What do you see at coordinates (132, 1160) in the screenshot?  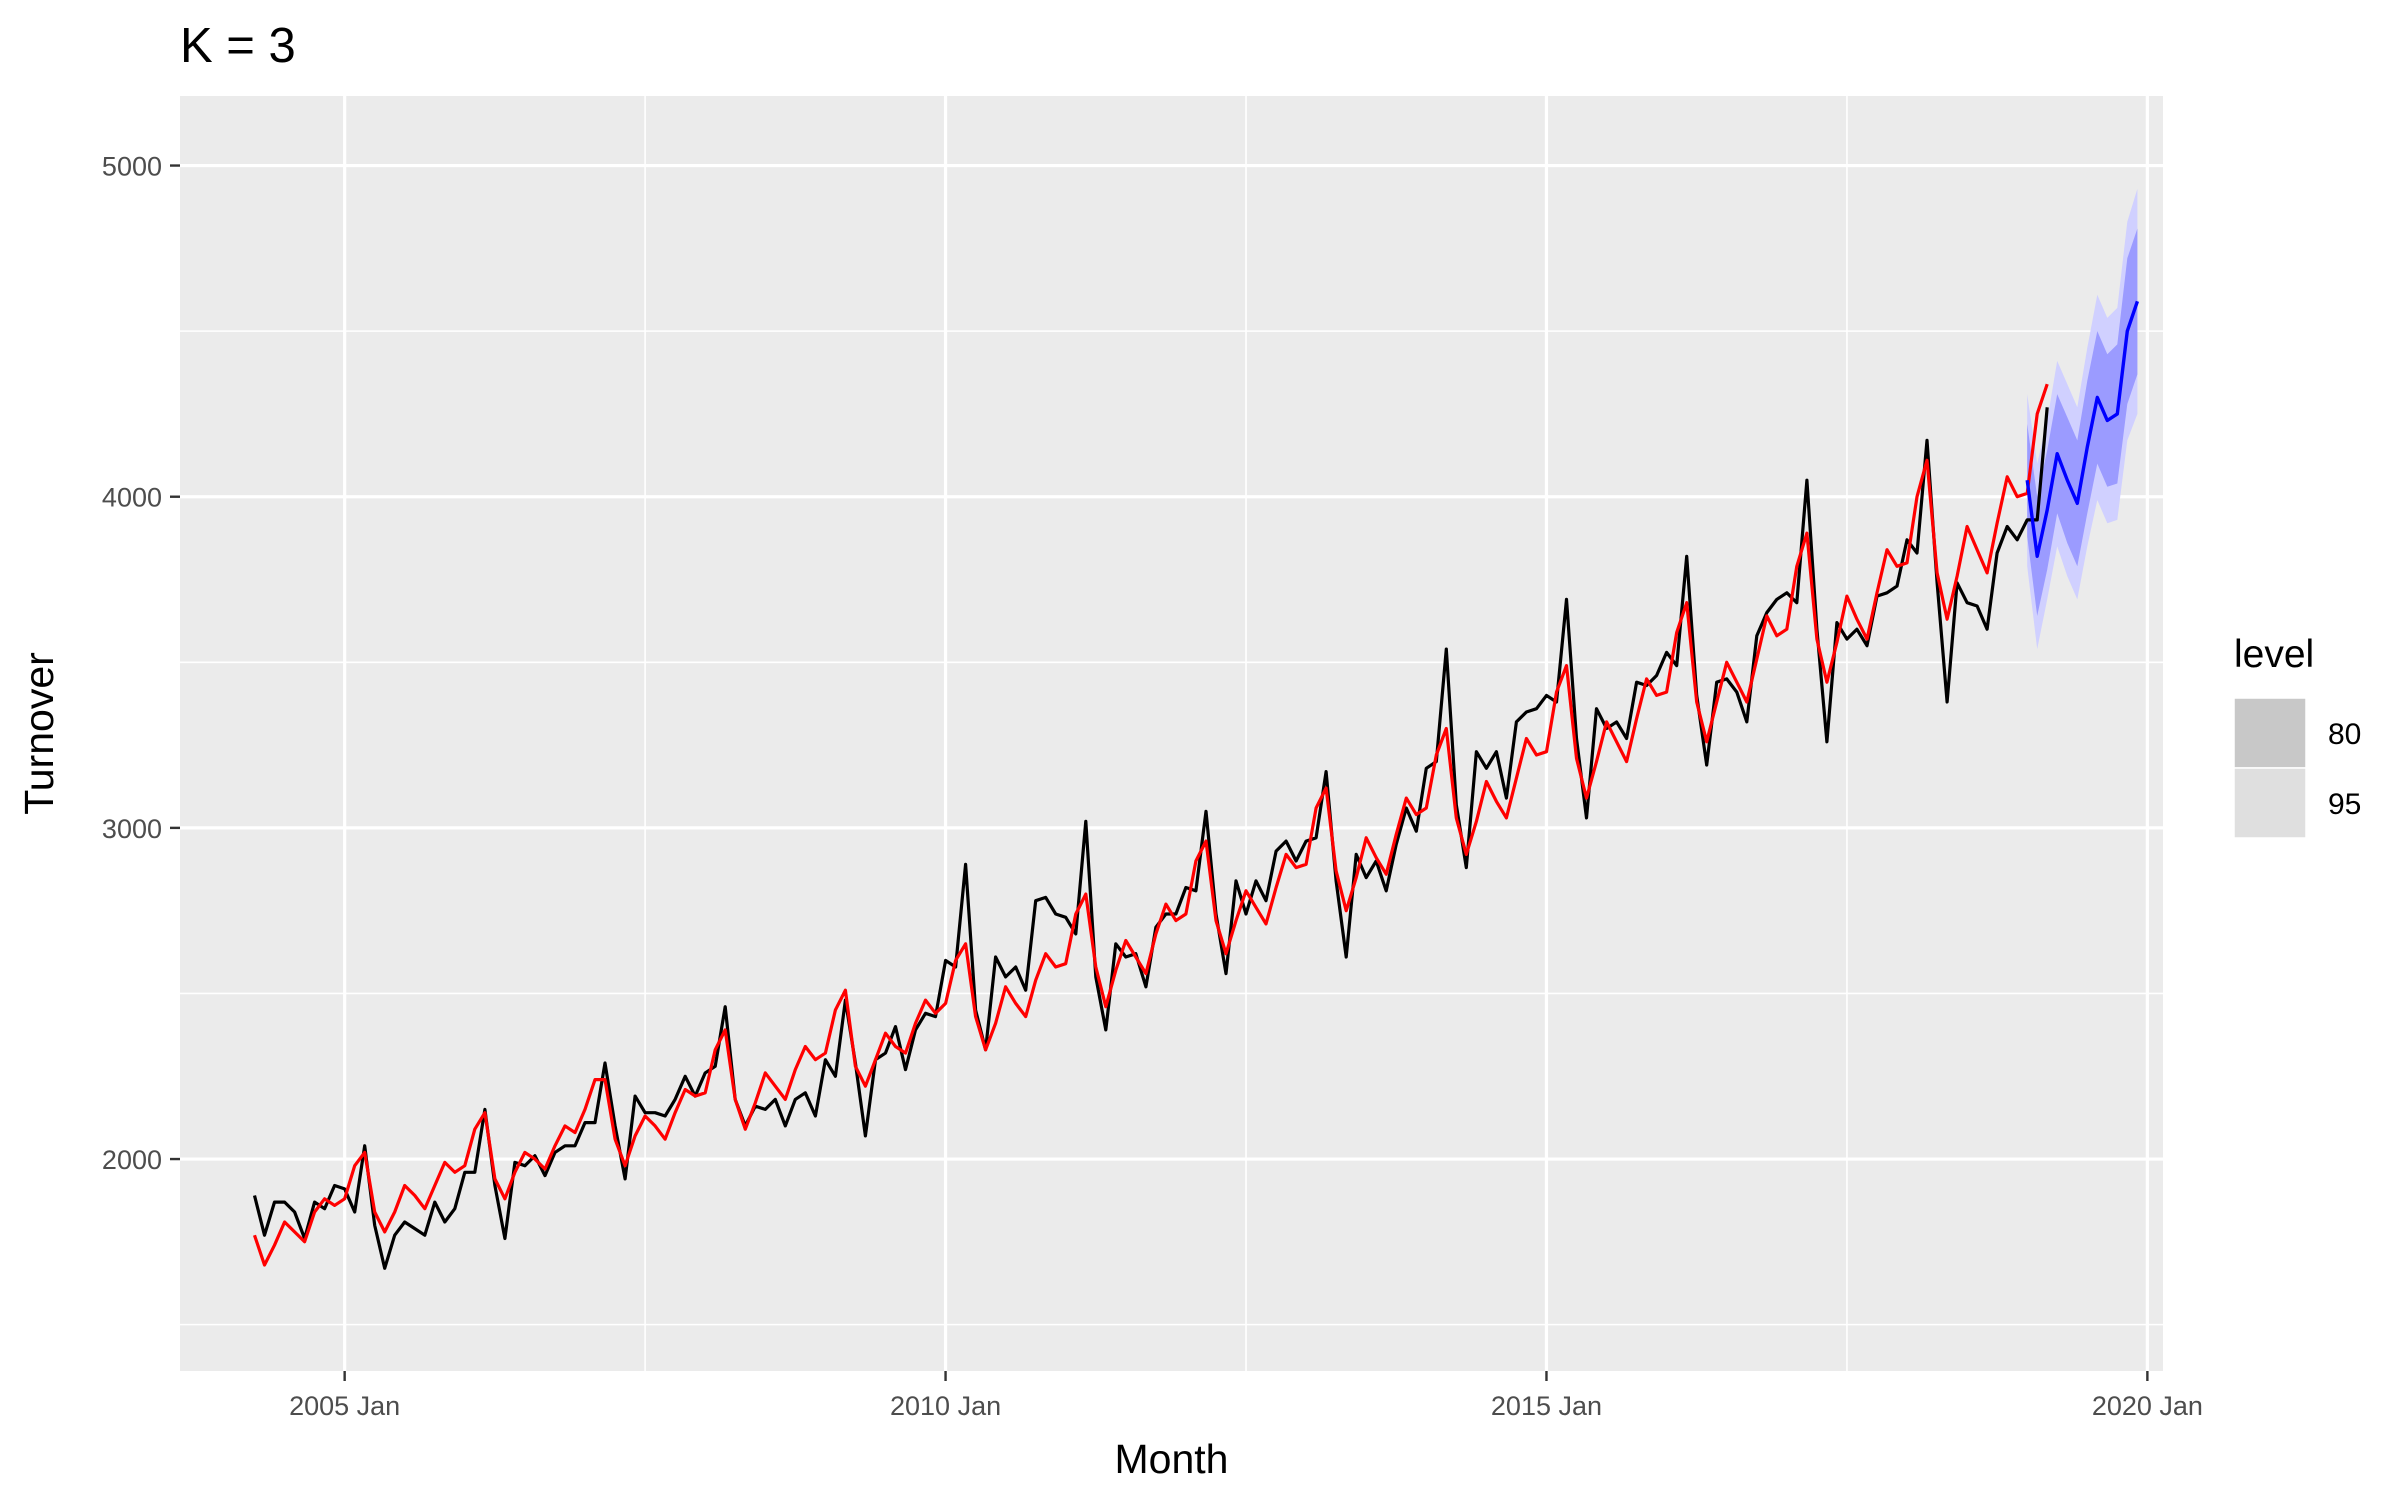 I see `y-tick-label: 2000` at bounding box center [132, 1160].